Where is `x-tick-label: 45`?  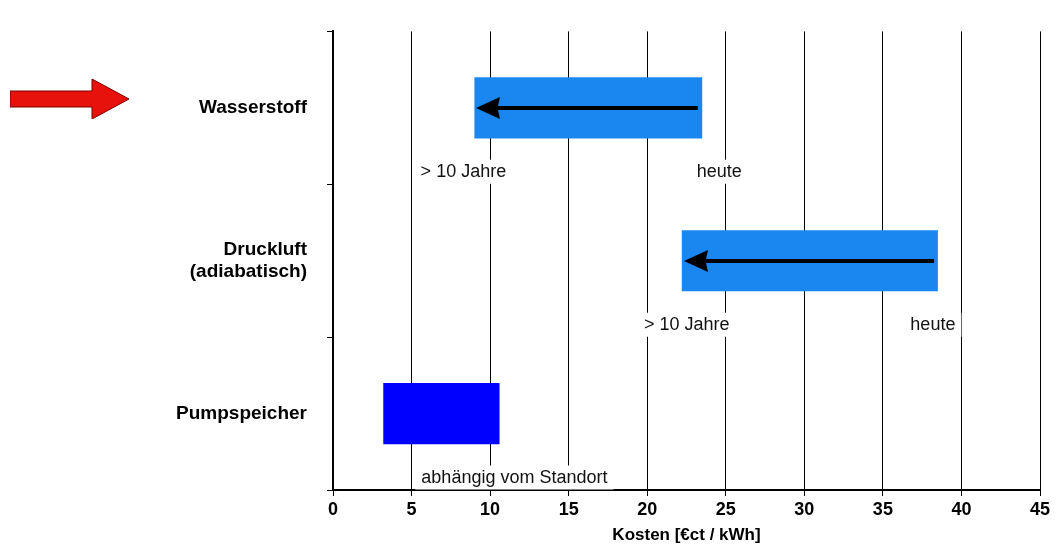 x-tick-label: 45 is located at coordinates (1040, 508).